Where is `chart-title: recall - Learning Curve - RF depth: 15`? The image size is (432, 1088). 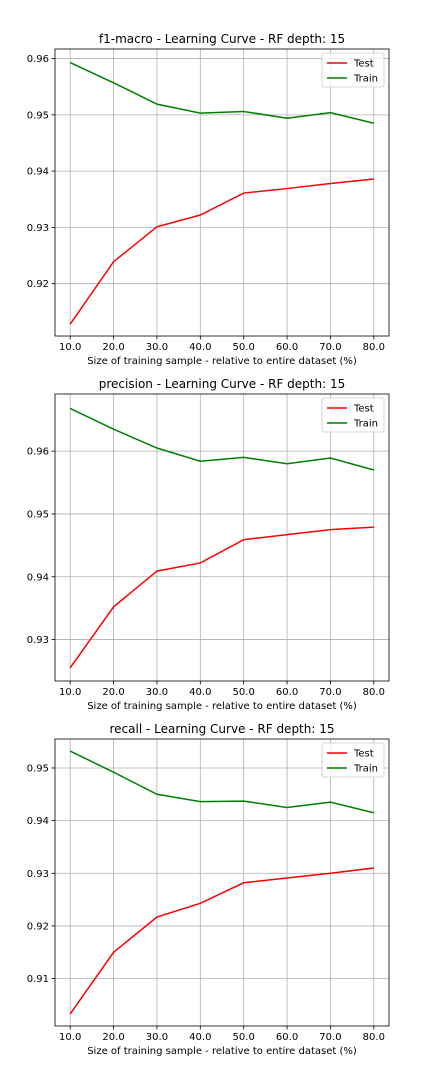
chart-title: recall - Learning Curve - RF depth: 15 is located at coordinates (221, 729).